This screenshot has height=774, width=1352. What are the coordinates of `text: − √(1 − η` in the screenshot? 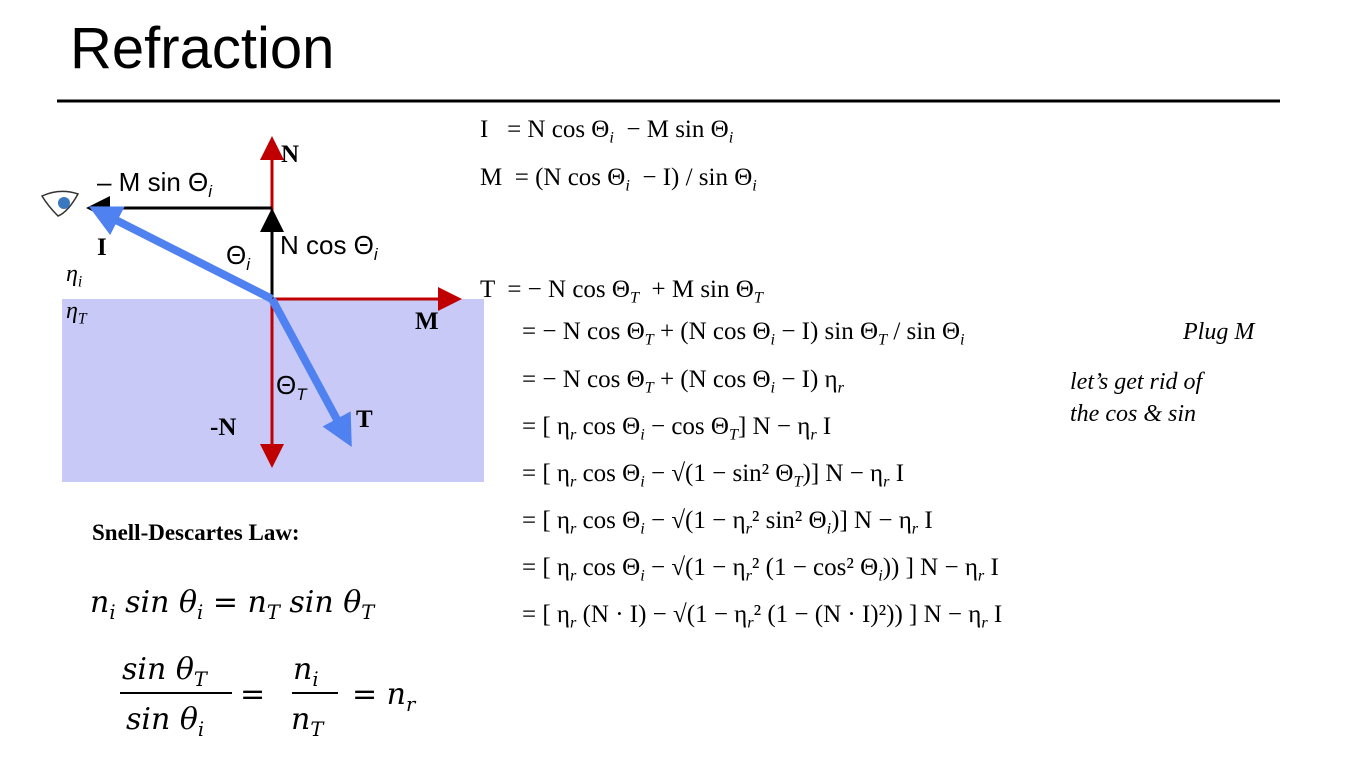 It's located at (695, 567).